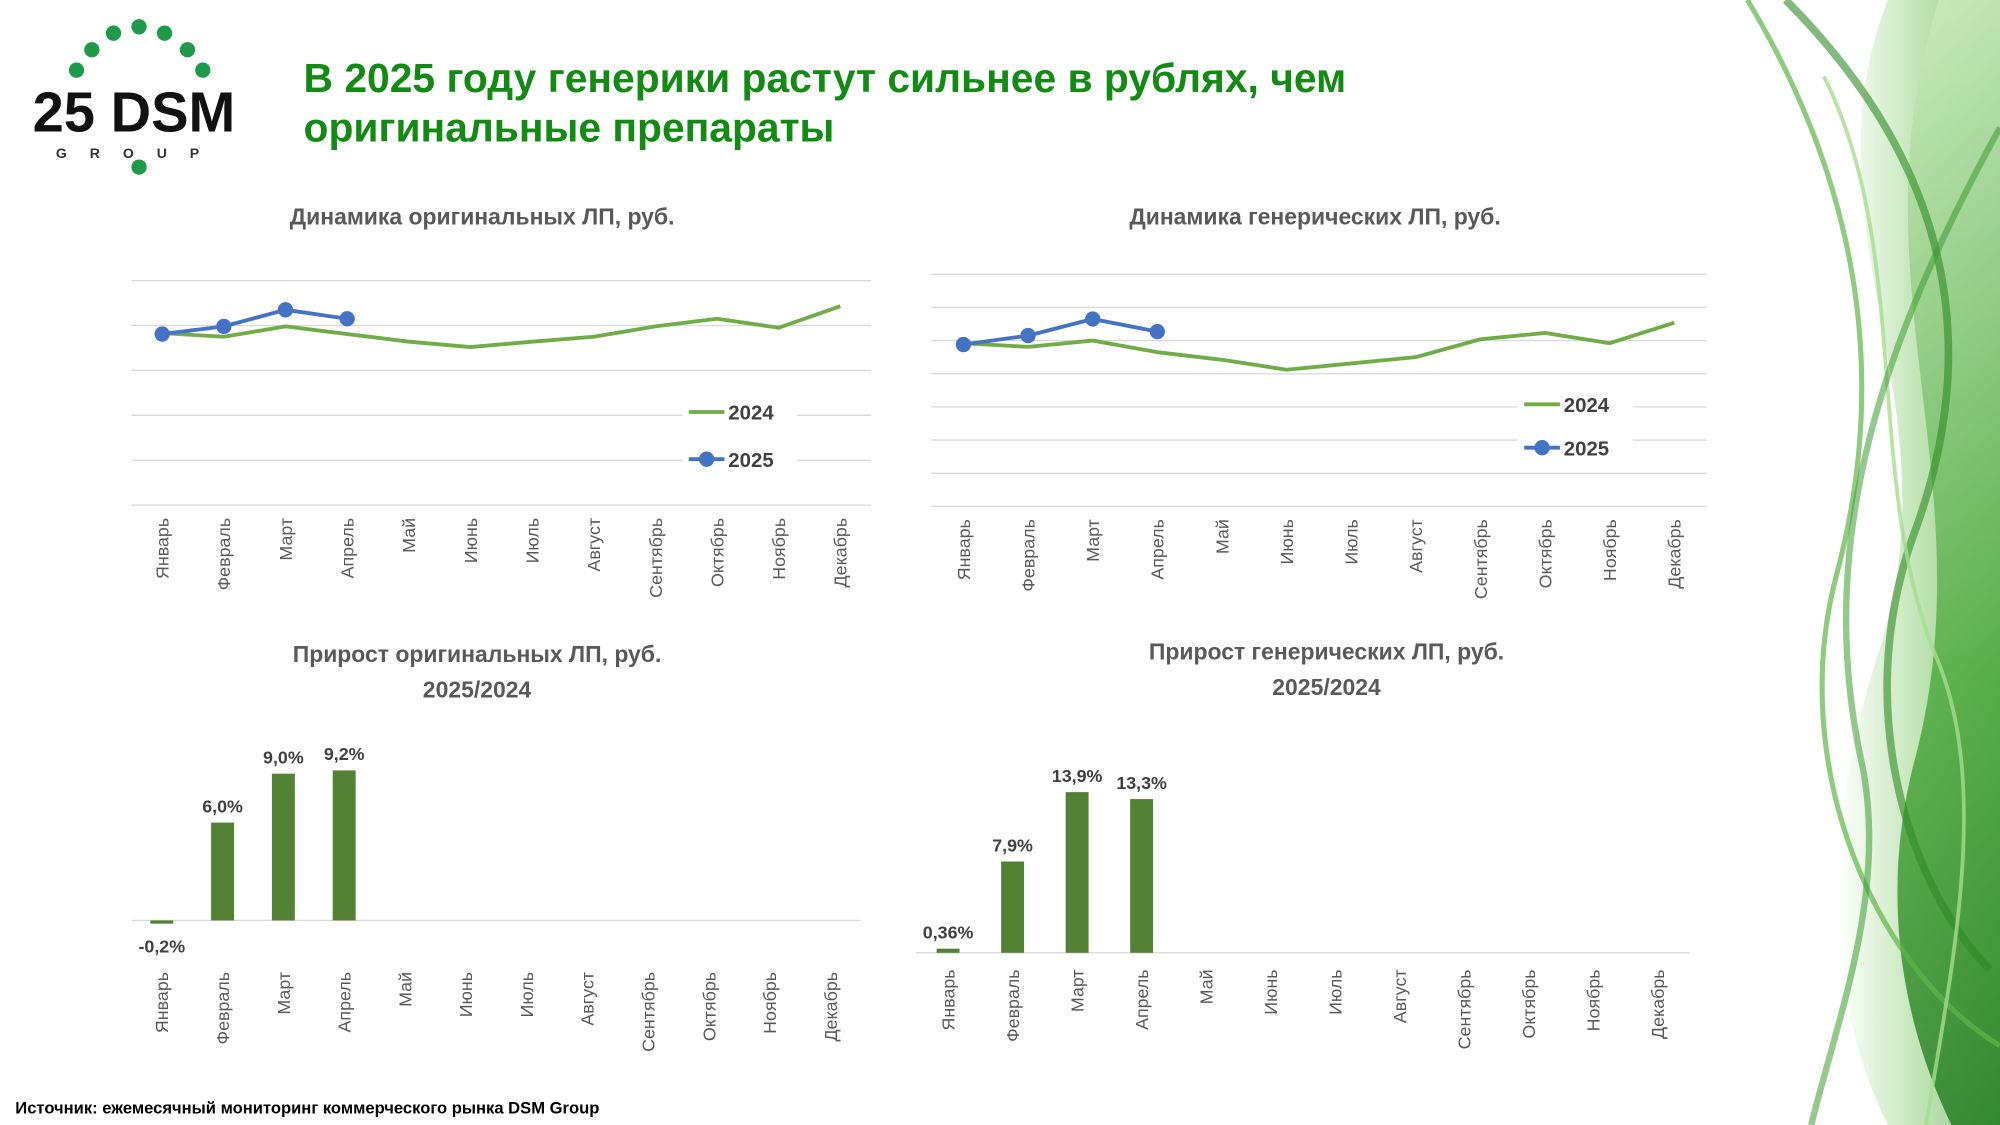  Describe the element at coordinates (482, 216) in the screenshot. I see `chart-title: Динамика оригинальных ЛП, руб.` at that location.